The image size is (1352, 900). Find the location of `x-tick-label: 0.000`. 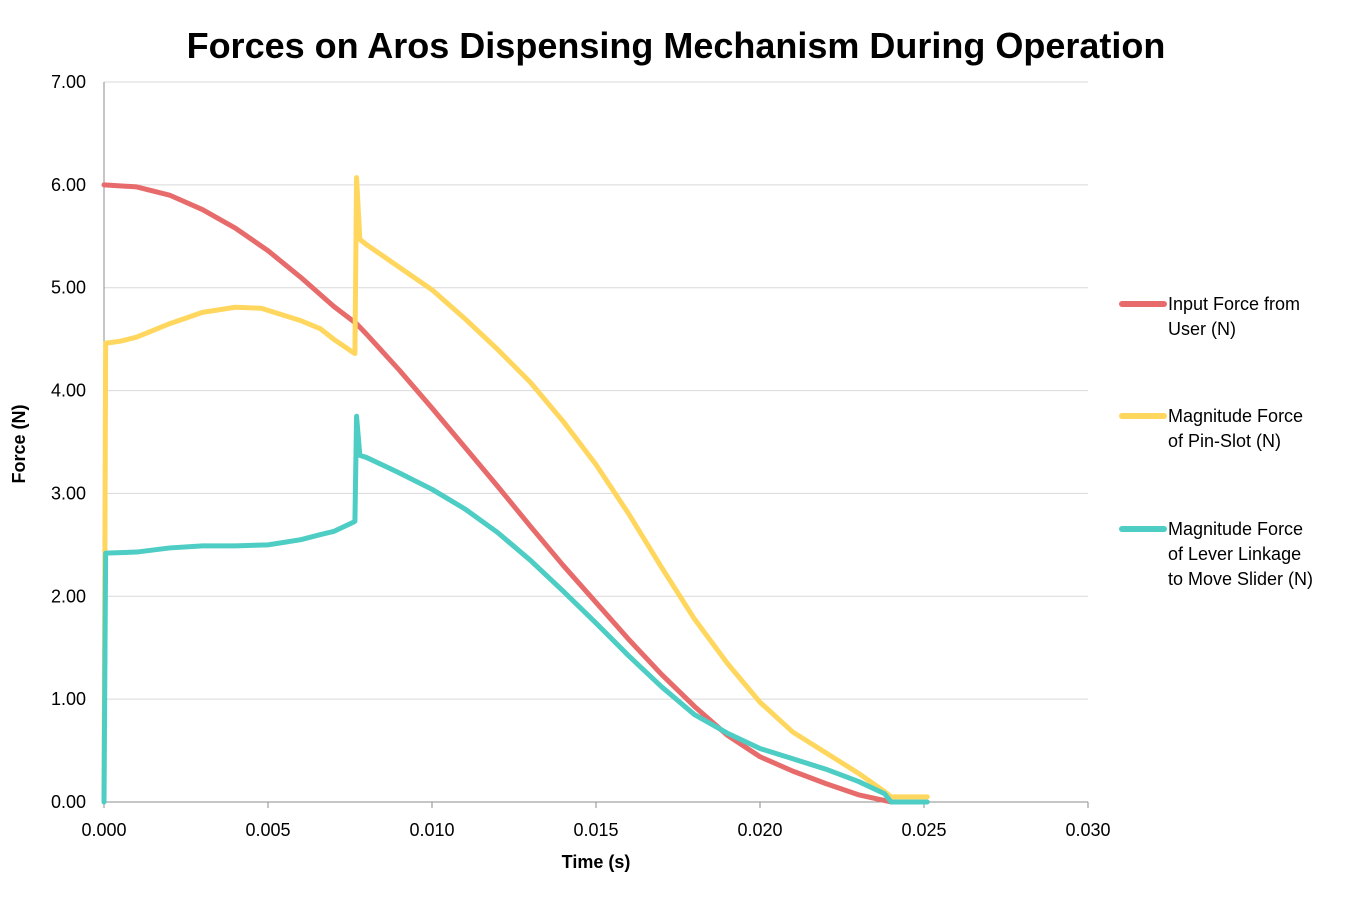

x-tick-label: 0.000 is located at coordinates (103, 830).